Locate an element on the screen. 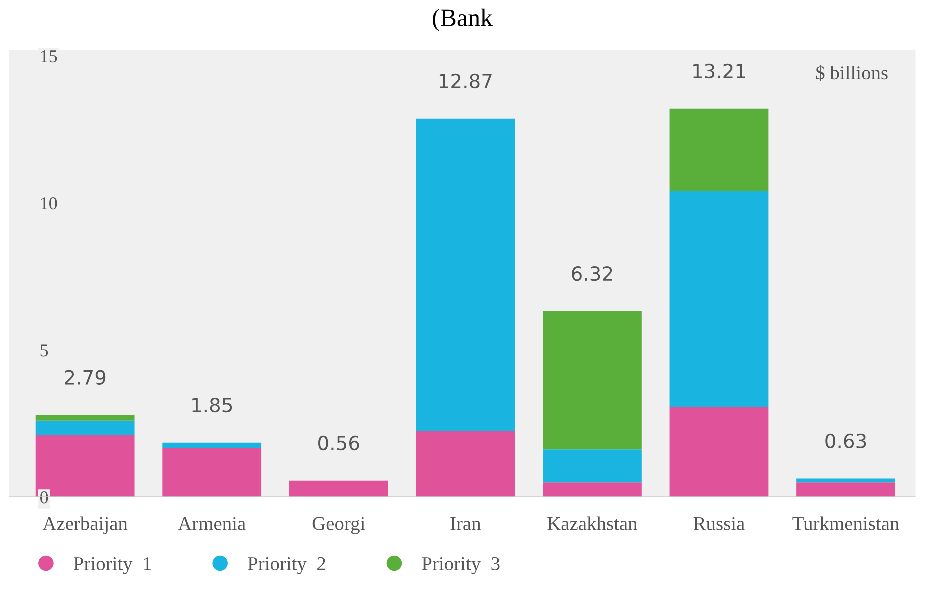 Image resolution: width=925 pixels, height=592 pixels. annotation: $ billions is located at coordinates (852, 73).